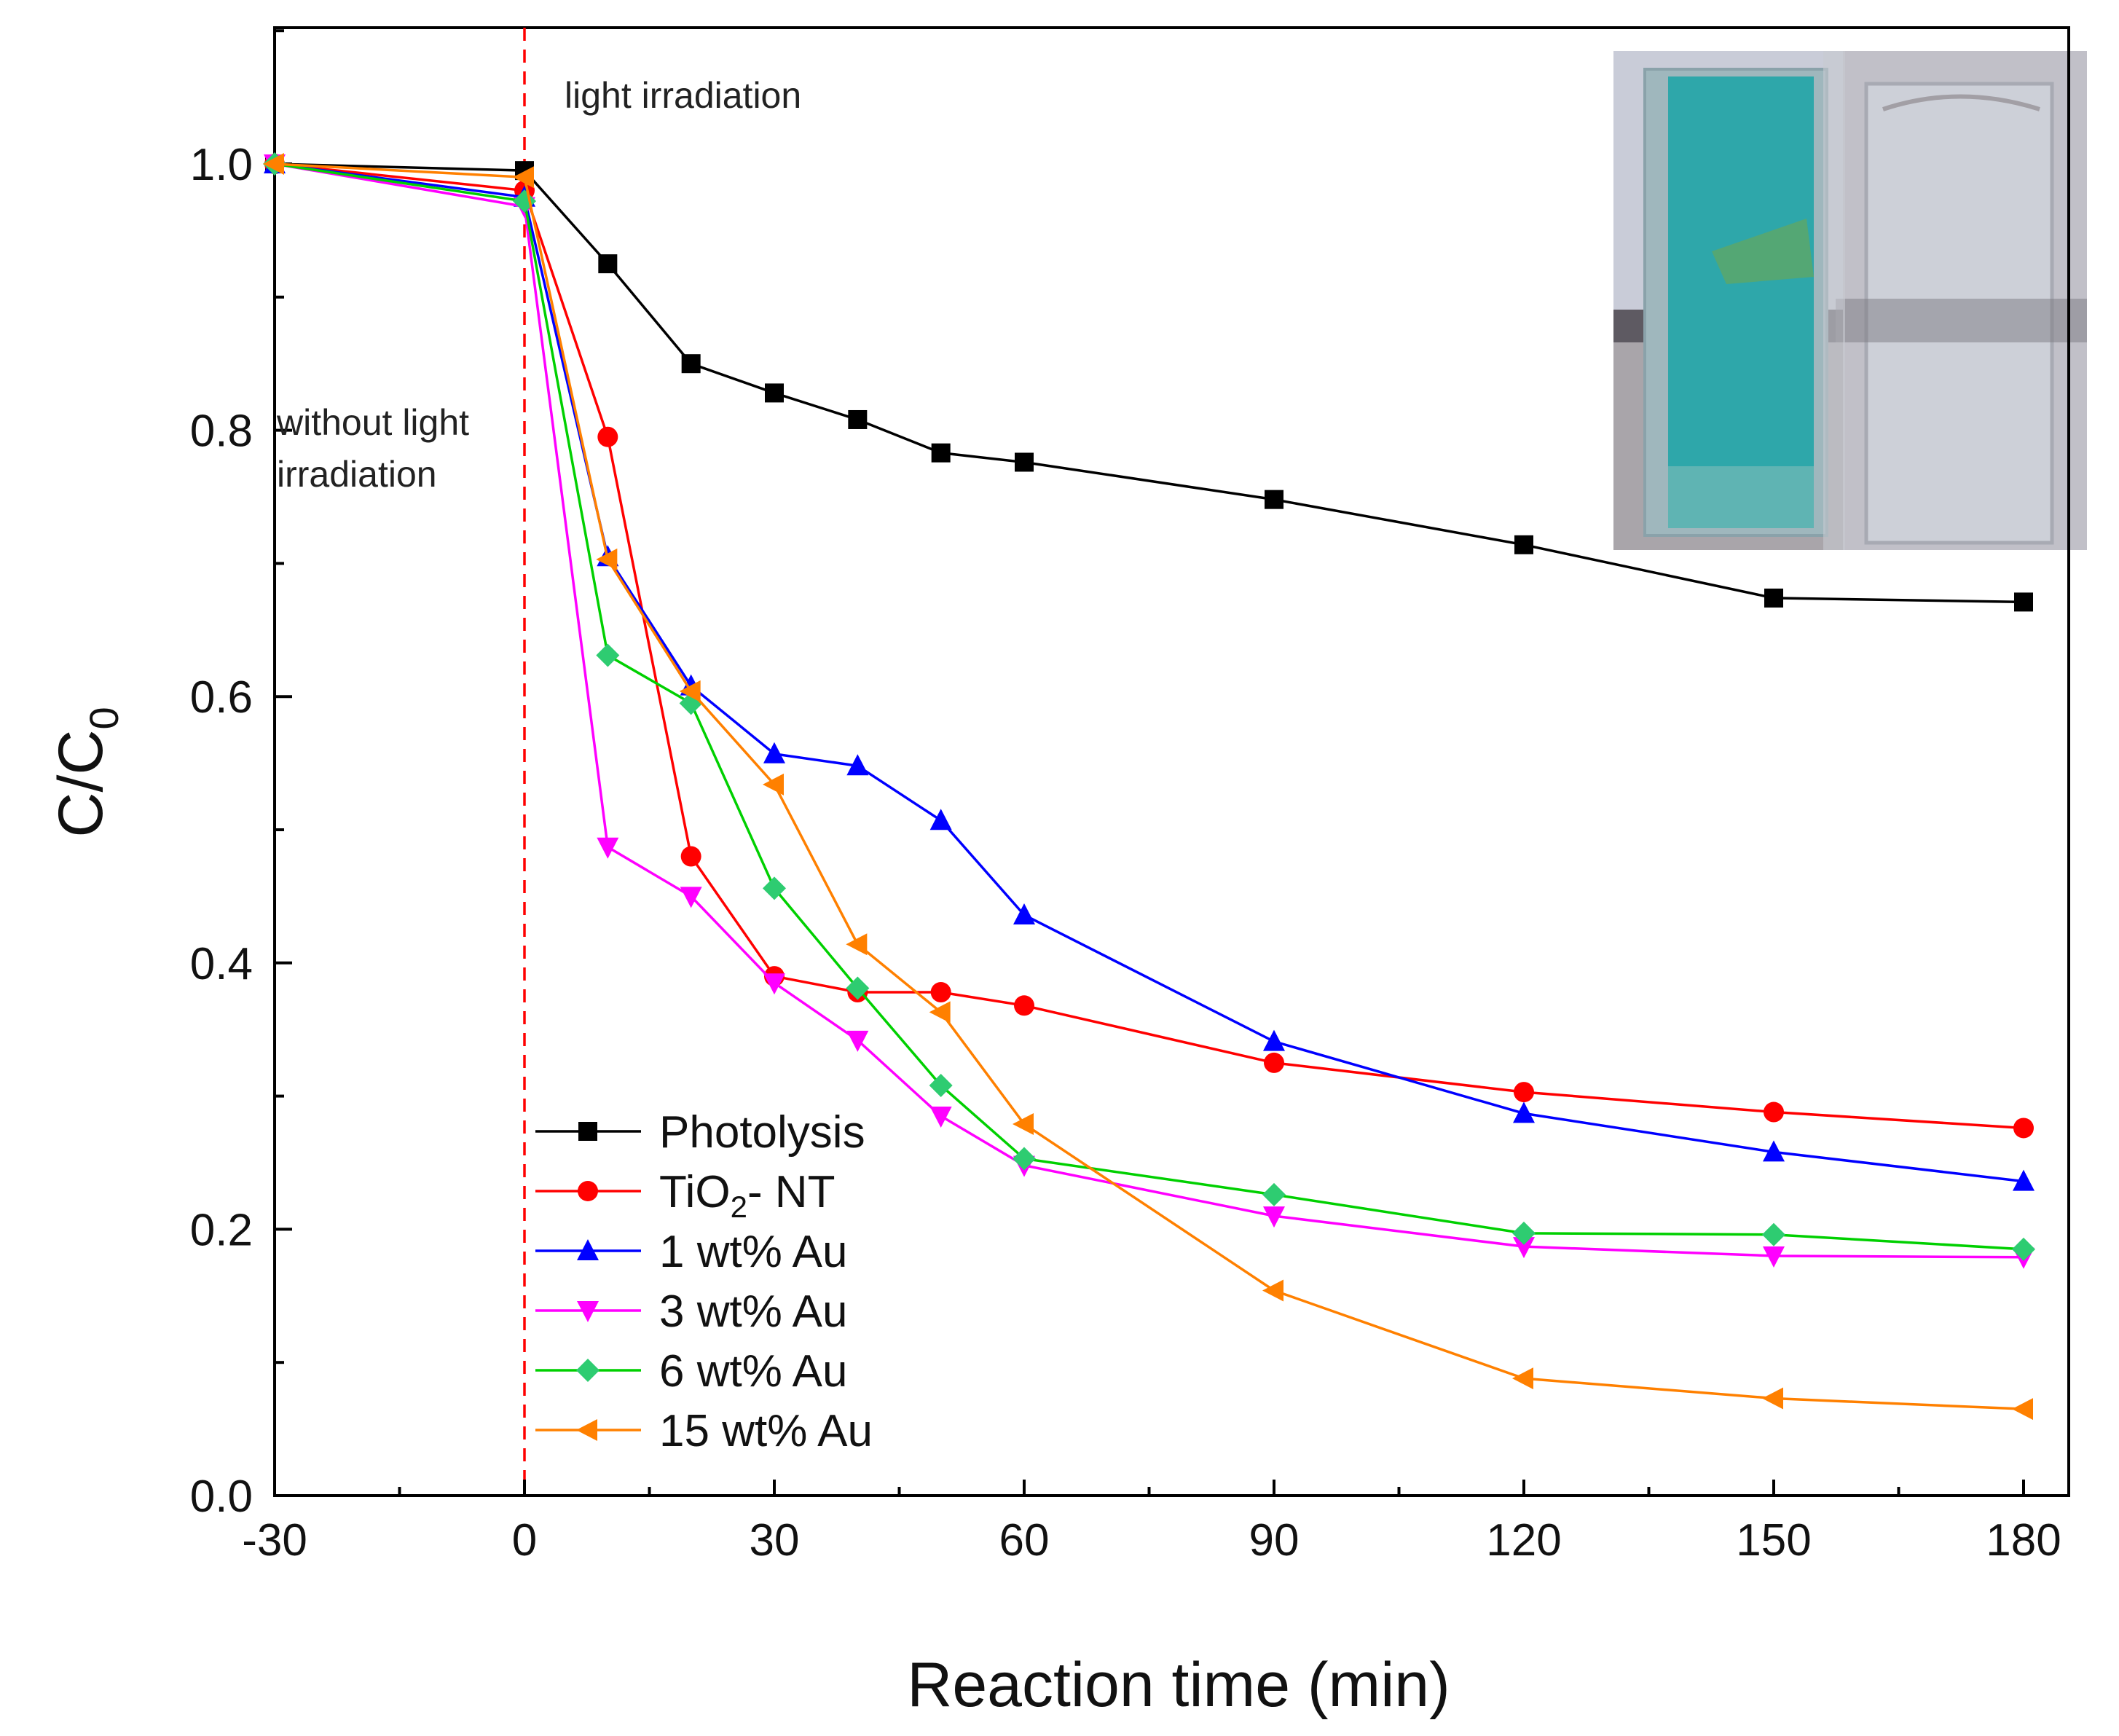  What do you see at coordinates (753, 1312) in the screenshot?
I see `legend-label: 3 wt% Au` at bounding box center [753, 1312].